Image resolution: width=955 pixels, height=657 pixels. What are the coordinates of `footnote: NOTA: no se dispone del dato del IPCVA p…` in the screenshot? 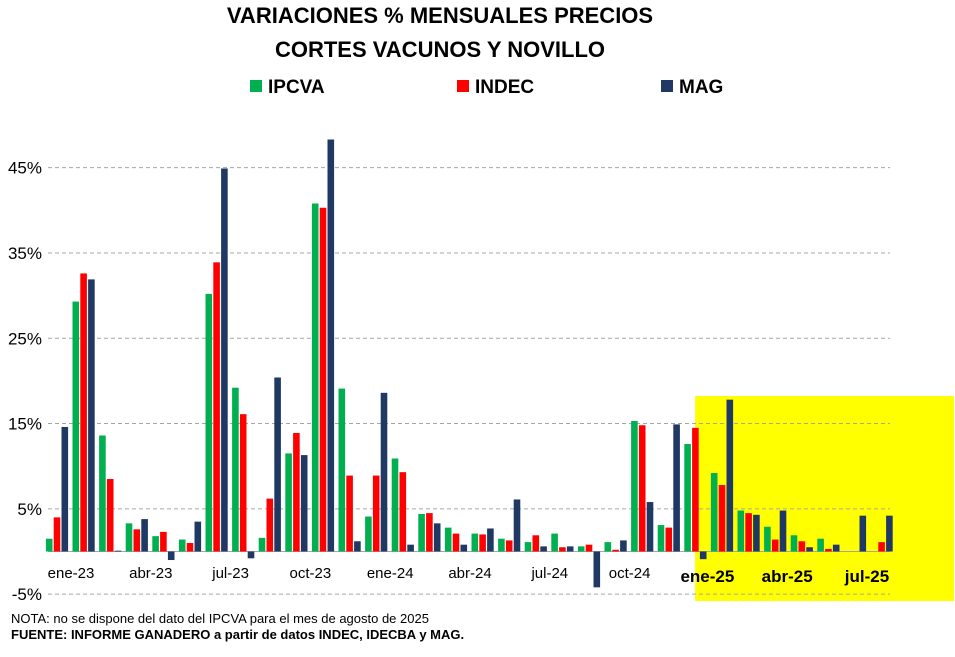 It's located at (220, 618).